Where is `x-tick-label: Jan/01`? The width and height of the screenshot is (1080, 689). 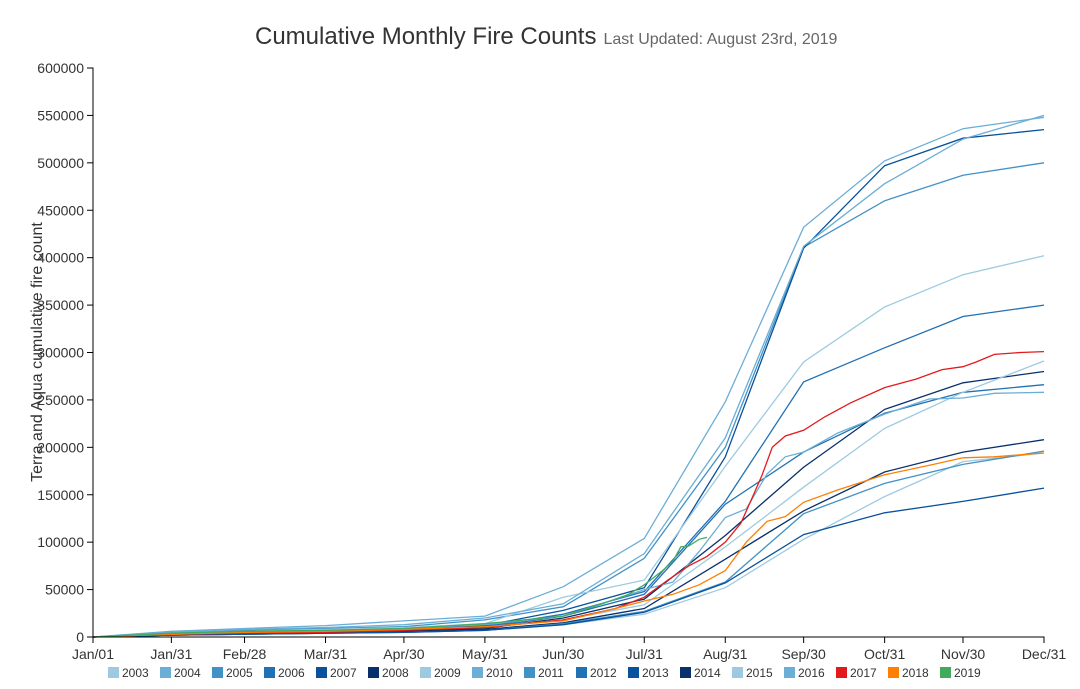 x-tick-label: Jan/01 is located at coordinates (93, 654).